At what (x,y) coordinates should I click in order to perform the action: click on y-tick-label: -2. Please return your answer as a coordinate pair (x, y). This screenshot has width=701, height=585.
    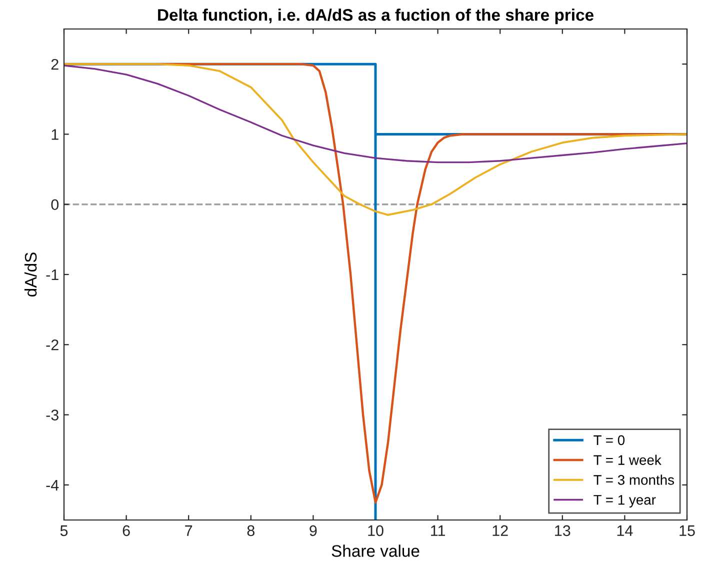
    Looking at the image, I should click on (52, 345).